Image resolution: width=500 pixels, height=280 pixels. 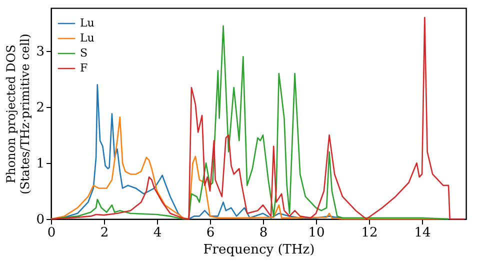 What do you see at coordinates (51, 233) in the screenshot?
I see `x-tick-label: 0` at bounding box center [51, 233].